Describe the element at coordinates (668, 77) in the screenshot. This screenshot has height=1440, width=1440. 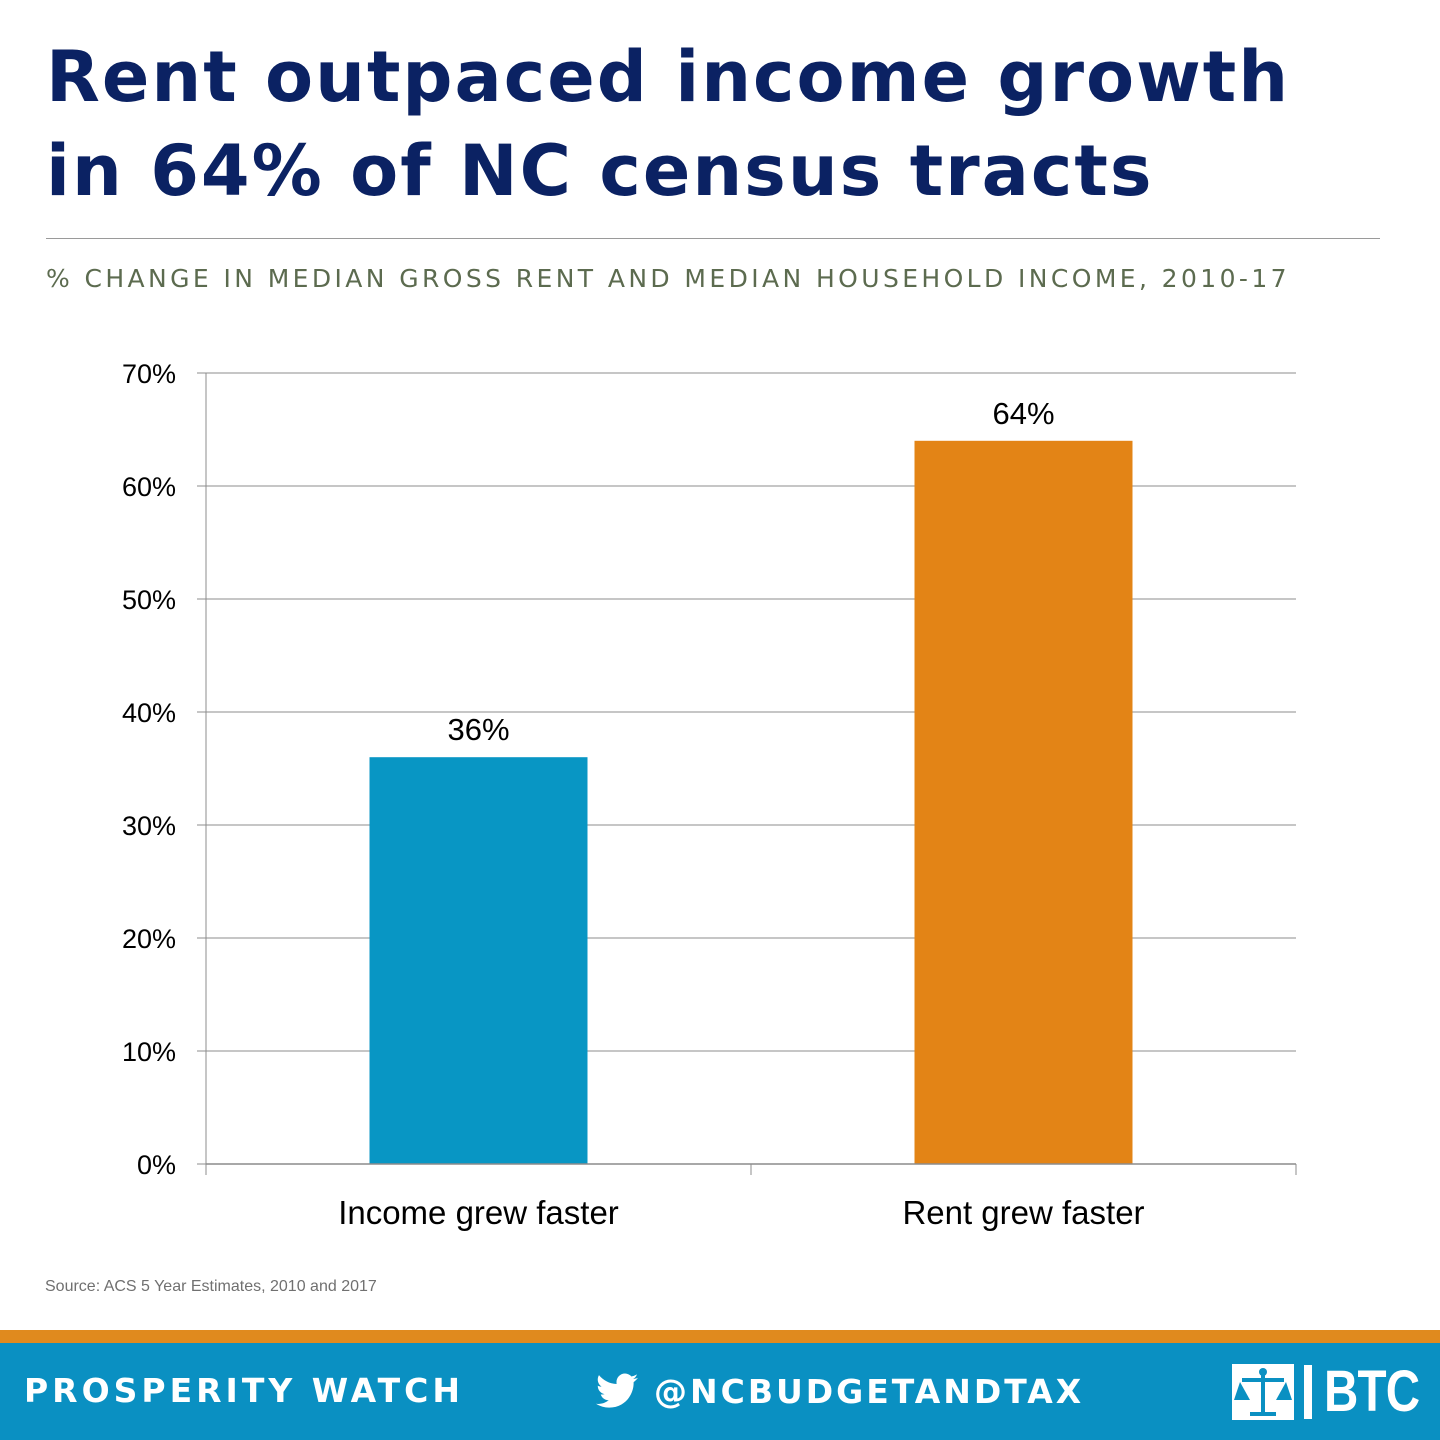
I see `chart-title-line-1: Rent outpaced income growth` at that location.